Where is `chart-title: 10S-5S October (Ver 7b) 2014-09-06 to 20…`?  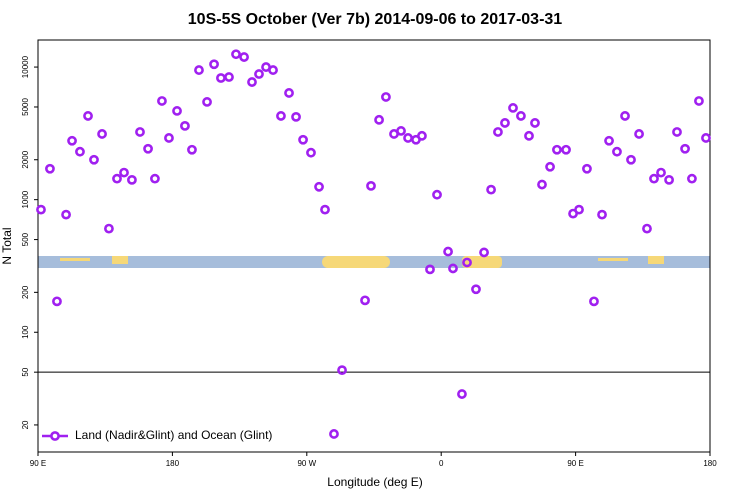
chart-title: 10S-5S October (Ver 7b) 2014-09-06 to 20… is located at coordinates (375, 19).